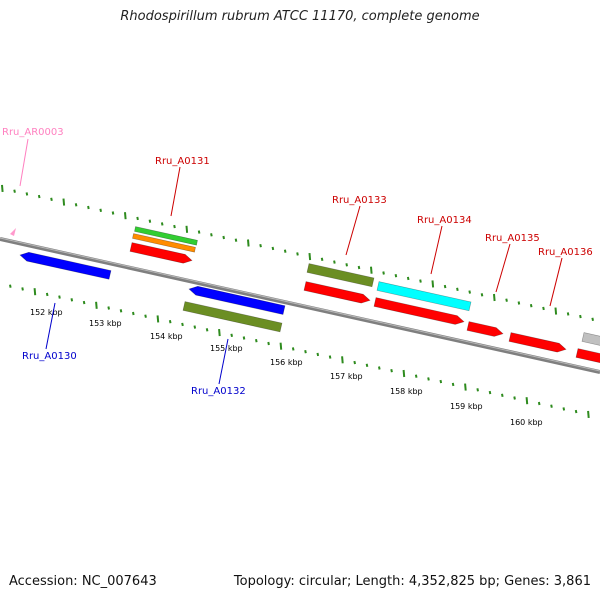  Describe the element at coordinates (65, 265) in the screenshot. I see `cds-feature-a0130` at that location.